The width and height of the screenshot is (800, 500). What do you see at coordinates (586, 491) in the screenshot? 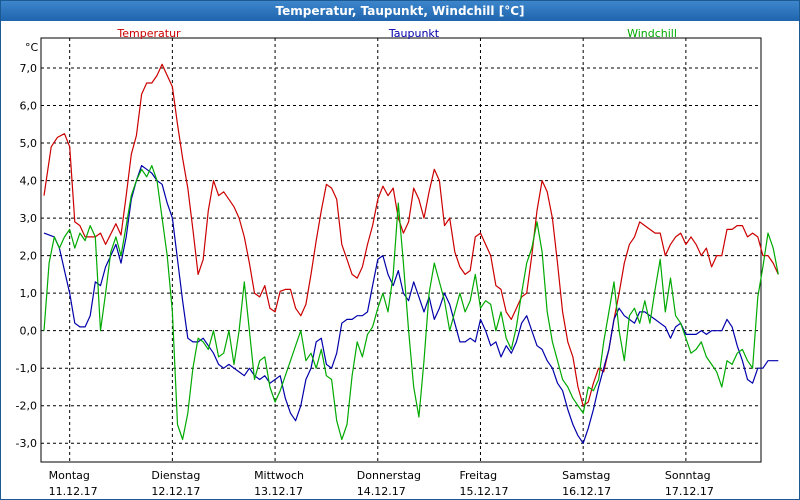
I see `x-tick-date: 16.12.17` at bounding box center [586, 491].